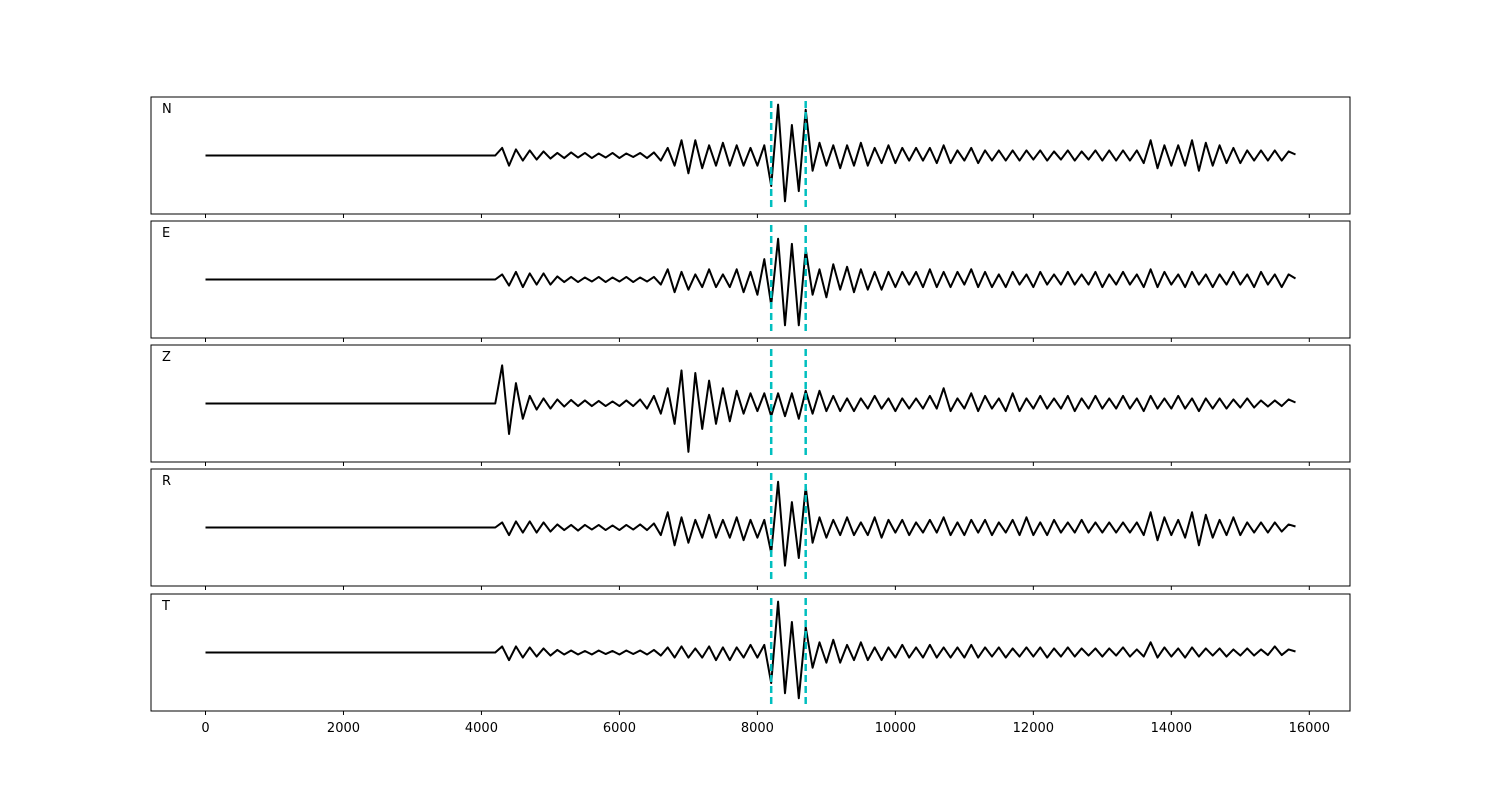 Image resolution: width=1500 pixels, height=804 pixels. Describe the element at coordinates (895, 728) in the screenshot. I see `x-tick-label: 10000` at that location.